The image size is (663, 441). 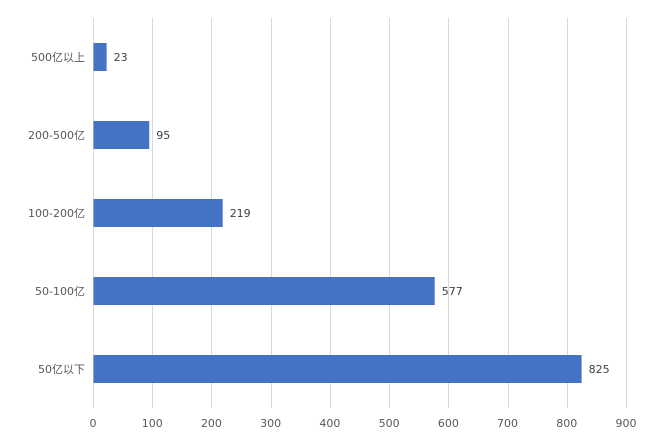 I want to click on x-tick-labels: 0 100 200 300 400 500 600 700 800 900, so click(x=363, y=423).